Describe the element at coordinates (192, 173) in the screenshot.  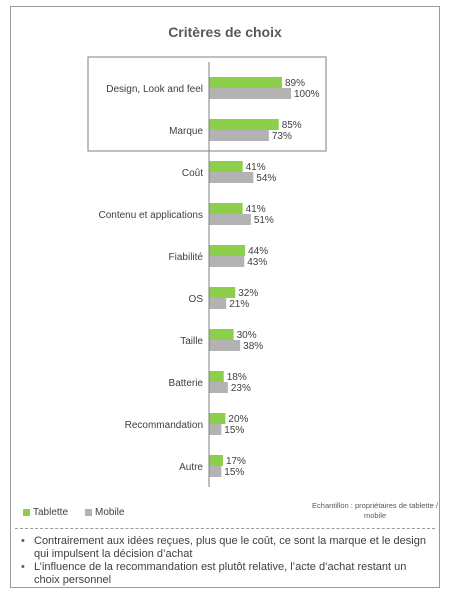
I see `category-label: Coût` at that location.